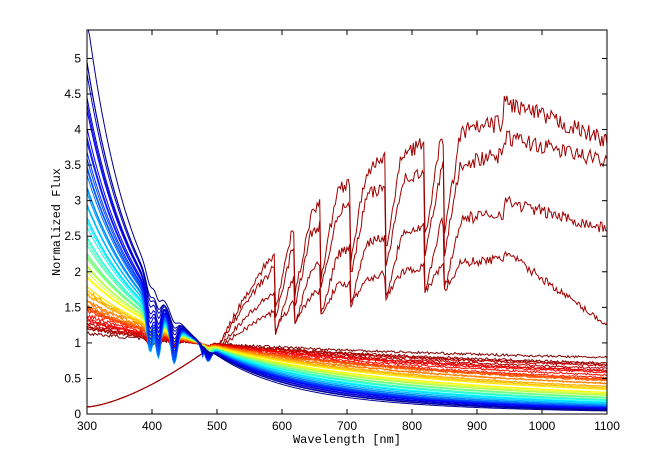 The height and width of the screenshot is (469, 670). I want to click on x-tick-label: 900, so click(477, 426).